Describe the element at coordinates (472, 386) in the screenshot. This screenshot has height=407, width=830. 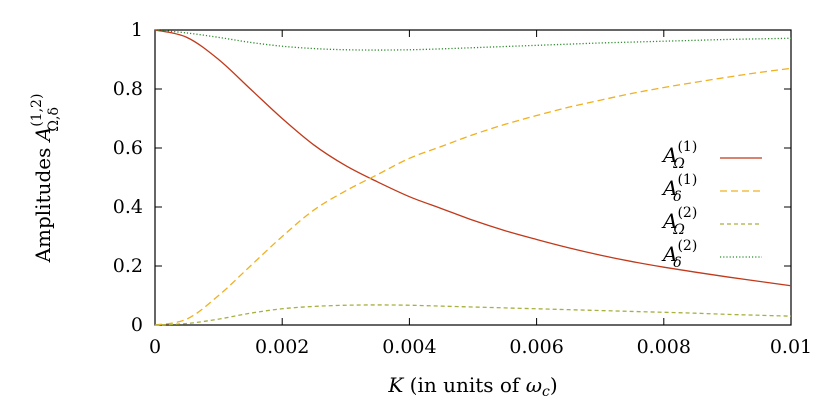
I see `x-axis-title: K (in units of ωc)` at that location.